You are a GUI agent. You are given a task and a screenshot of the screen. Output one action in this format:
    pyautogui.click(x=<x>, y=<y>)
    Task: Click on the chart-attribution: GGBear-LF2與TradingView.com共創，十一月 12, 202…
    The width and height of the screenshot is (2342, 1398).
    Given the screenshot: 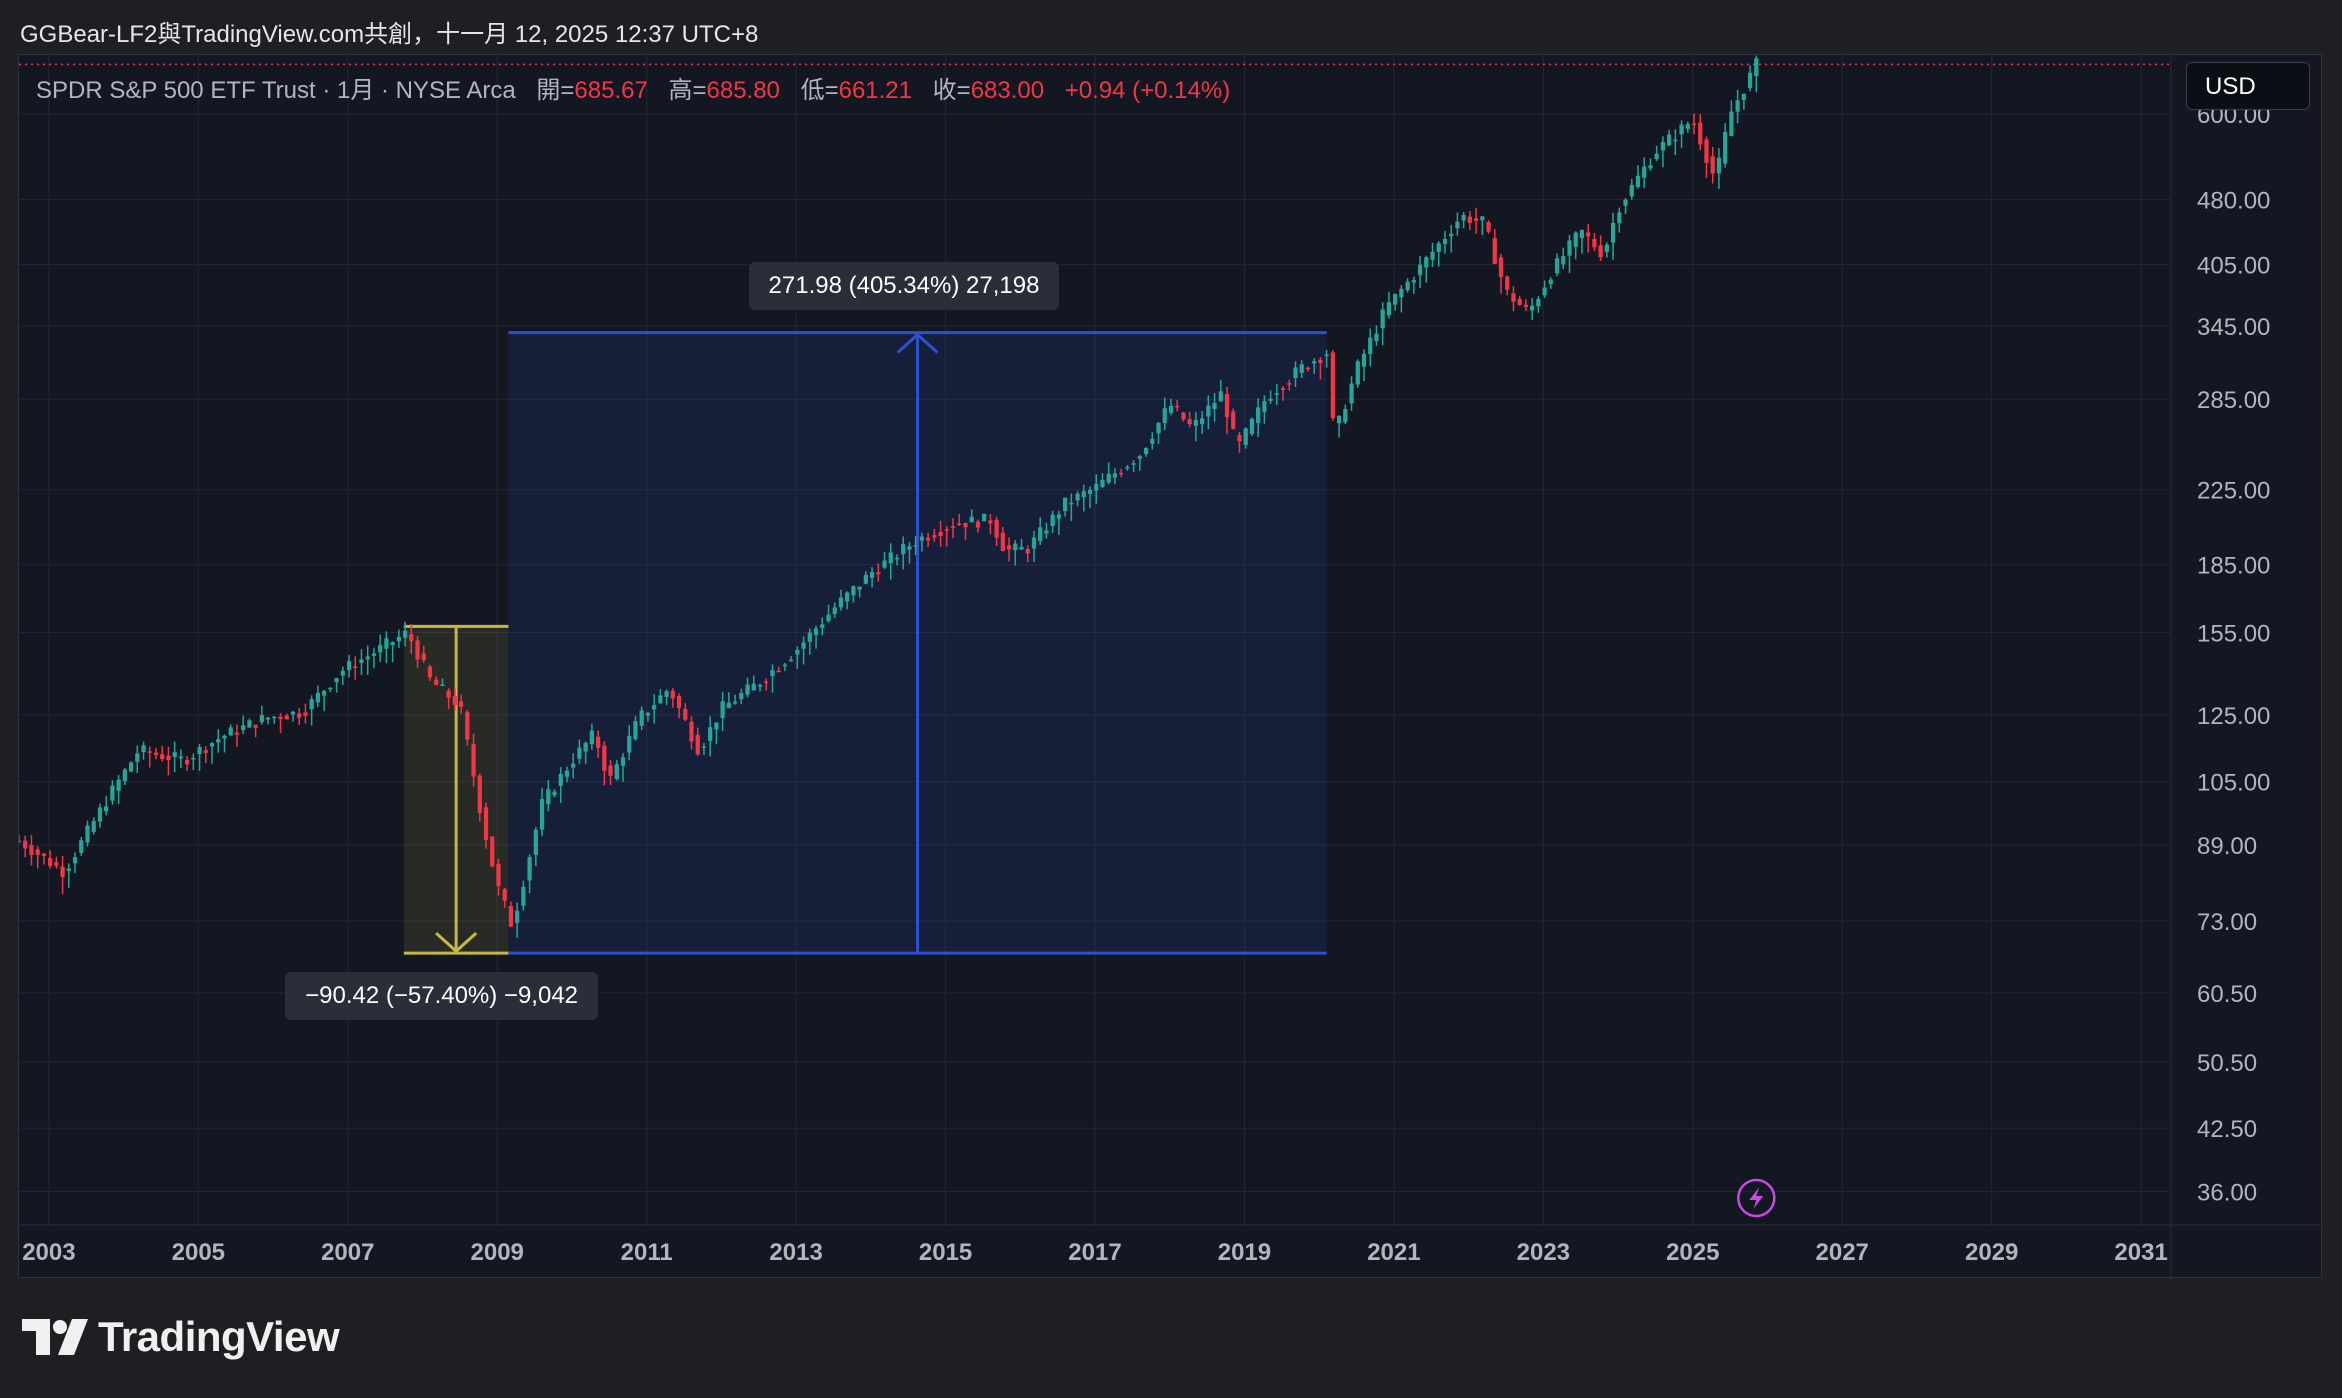 What is the action you would take?
    pyautogui.click(x=389, y=34)
    